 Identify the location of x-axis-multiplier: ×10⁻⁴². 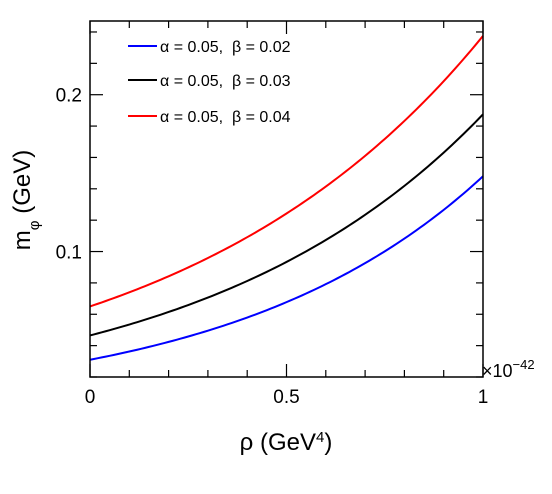
(508, 369).